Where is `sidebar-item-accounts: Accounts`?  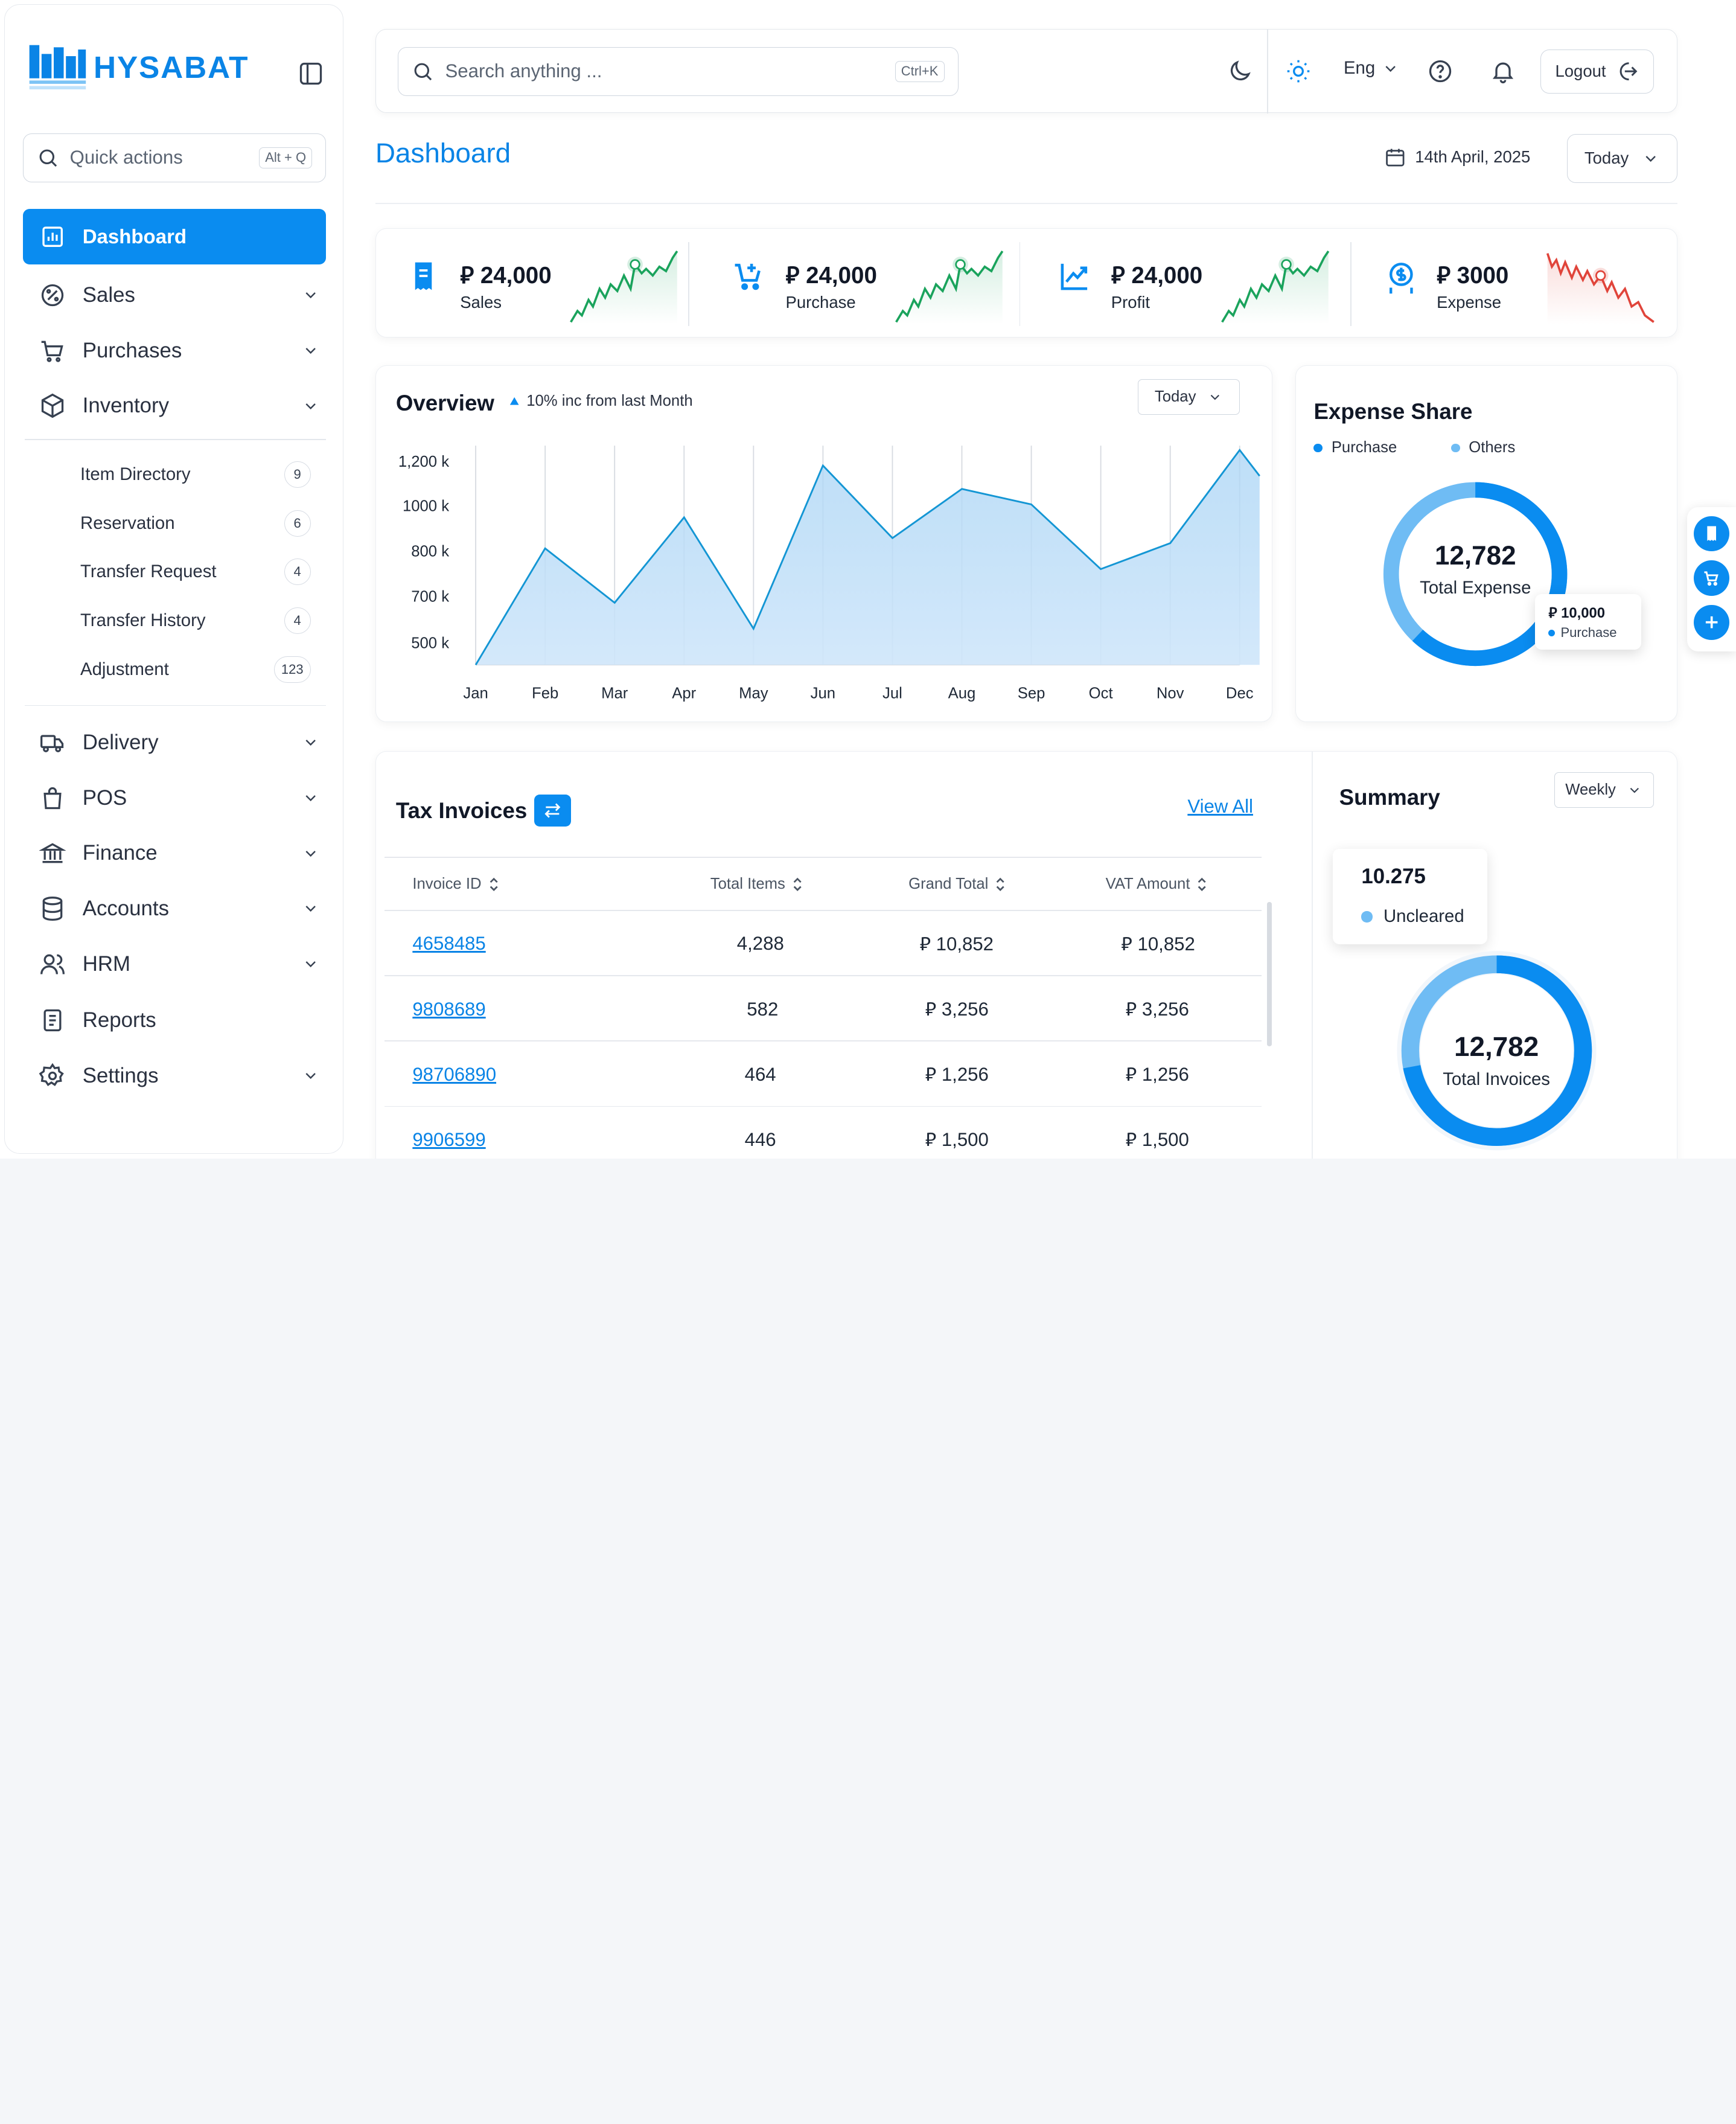 sidebar-item-accounts: Accounts is located at coordinates (178, 908).